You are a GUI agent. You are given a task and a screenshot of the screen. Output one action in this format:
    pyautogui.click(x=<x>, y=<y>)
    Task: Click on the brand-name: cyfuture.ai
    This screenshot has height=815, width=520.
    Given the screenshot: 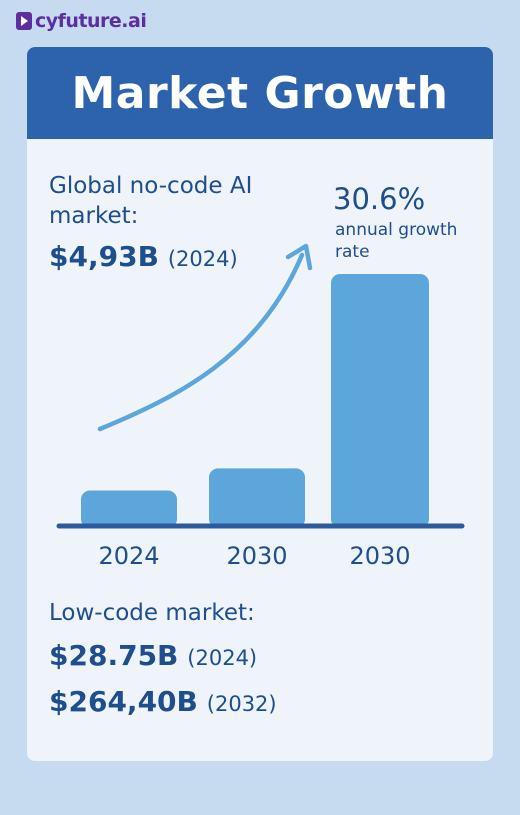 What is the action you would take?
    pyautogui.click(x=91, y=21)
    